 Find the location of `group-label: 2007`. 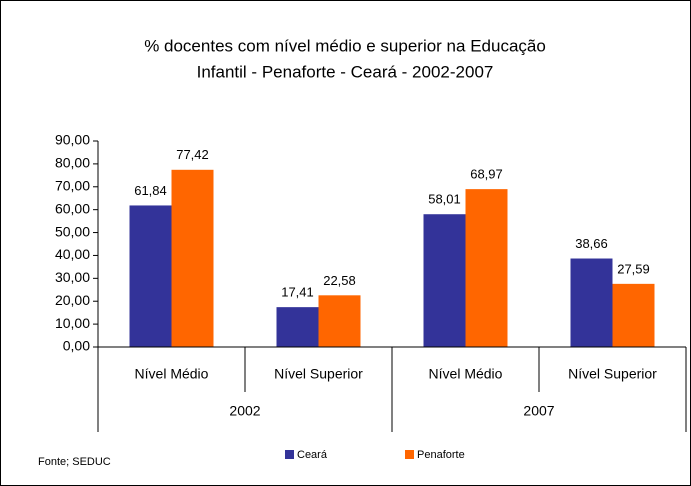

group-label: 2007 is located at coordinates (538, 411).